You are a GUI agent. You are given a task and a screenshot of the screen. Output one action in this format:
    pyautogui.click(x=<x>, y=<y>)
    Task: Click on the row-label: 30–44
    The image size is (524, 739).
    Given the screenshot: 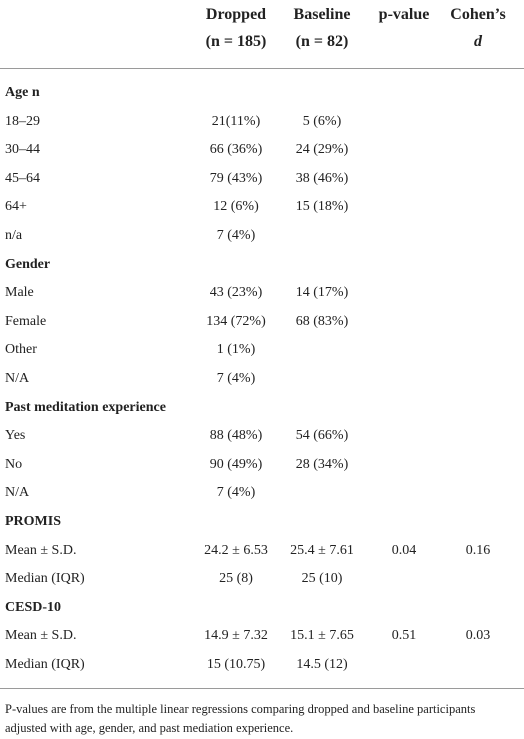 What is the action you would take?
    pyautogui.click(x=22, y=150)
    